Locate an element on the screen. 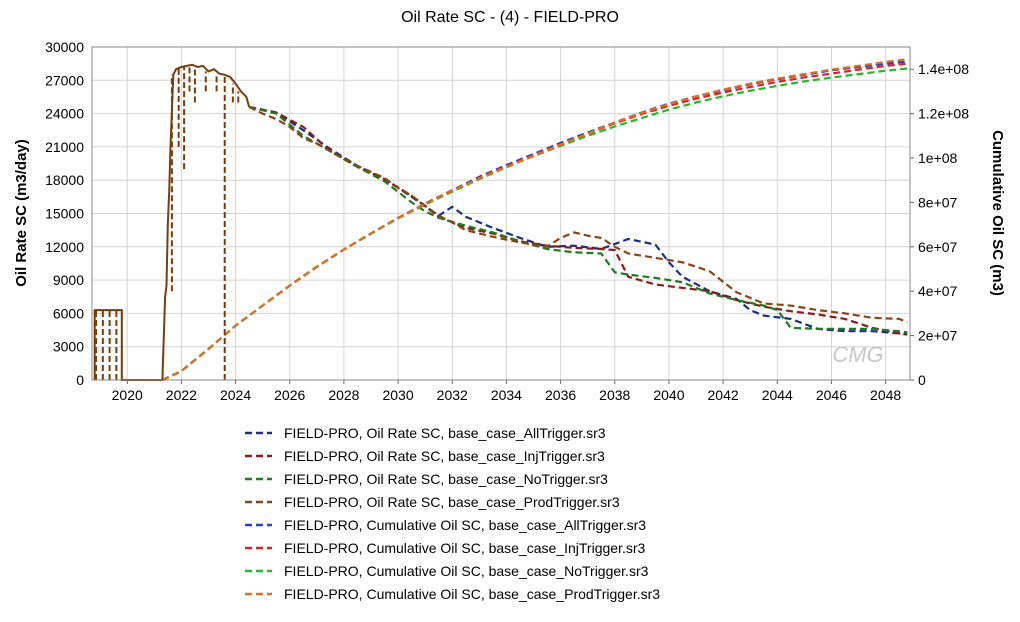 This screenshot has width=1020, height=622. left-y-tick-label: 18000 is located at coordinates (64, 180).